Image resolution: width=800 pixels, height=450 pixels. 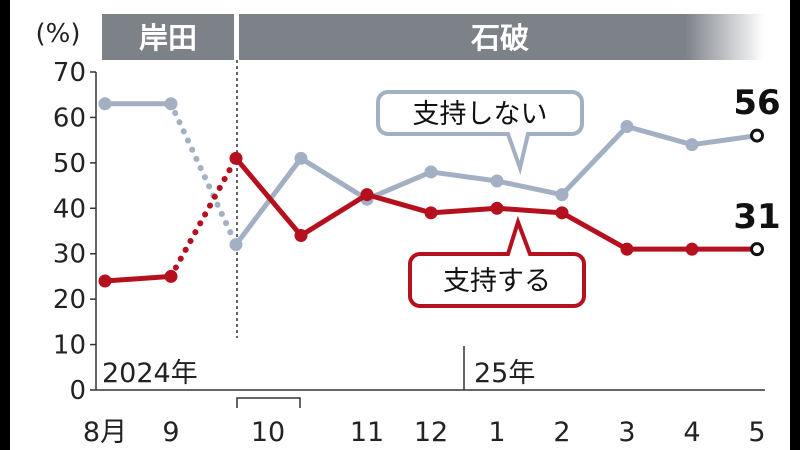 I want to click on y-tick-label: 40, so click(x=69, y=209).